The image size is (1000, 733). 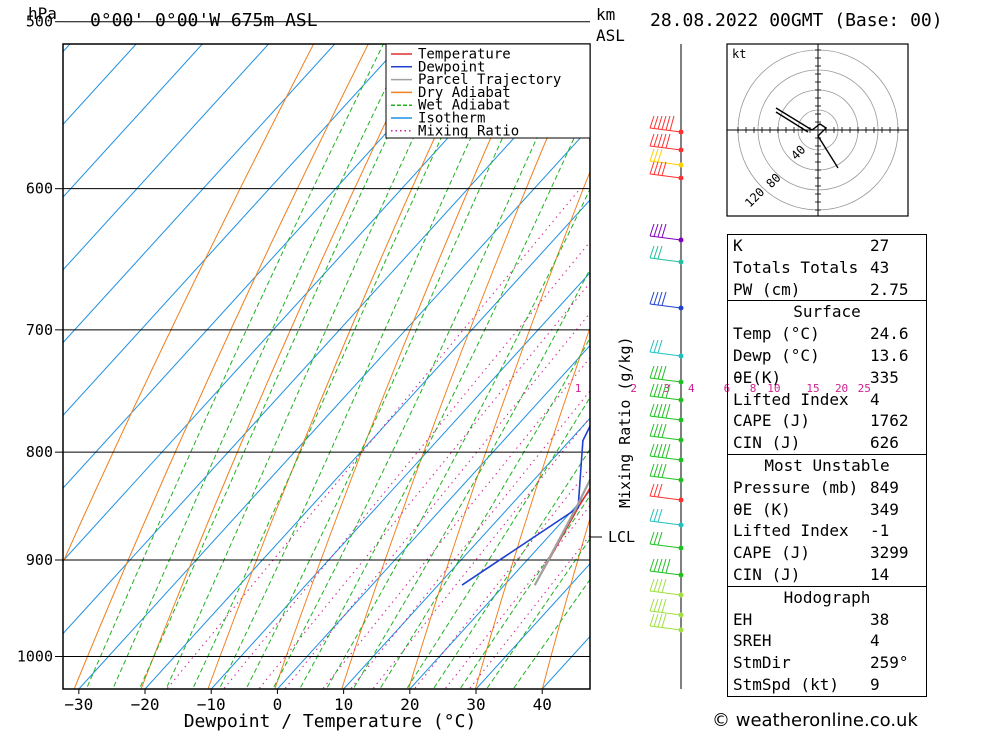 I want to click on index-row: Lifted Index -1, so click(x=827, y=531).